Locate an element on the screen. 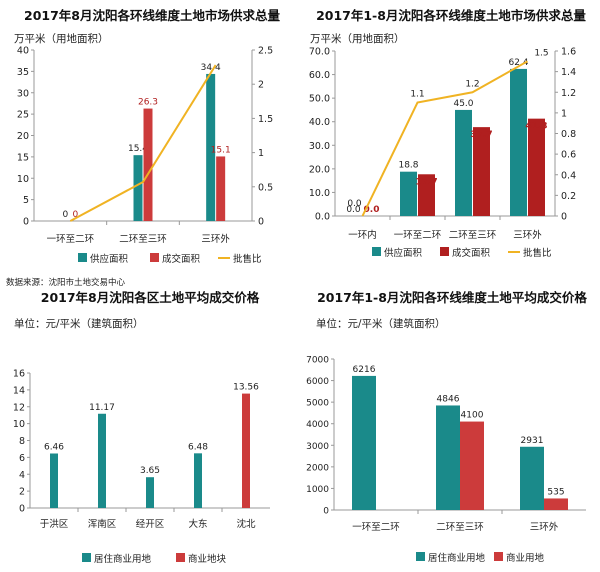 This screenshot has width=600, height=572. panel4-legend-label: 居住商业用地 is located at coordinates (457, 558).